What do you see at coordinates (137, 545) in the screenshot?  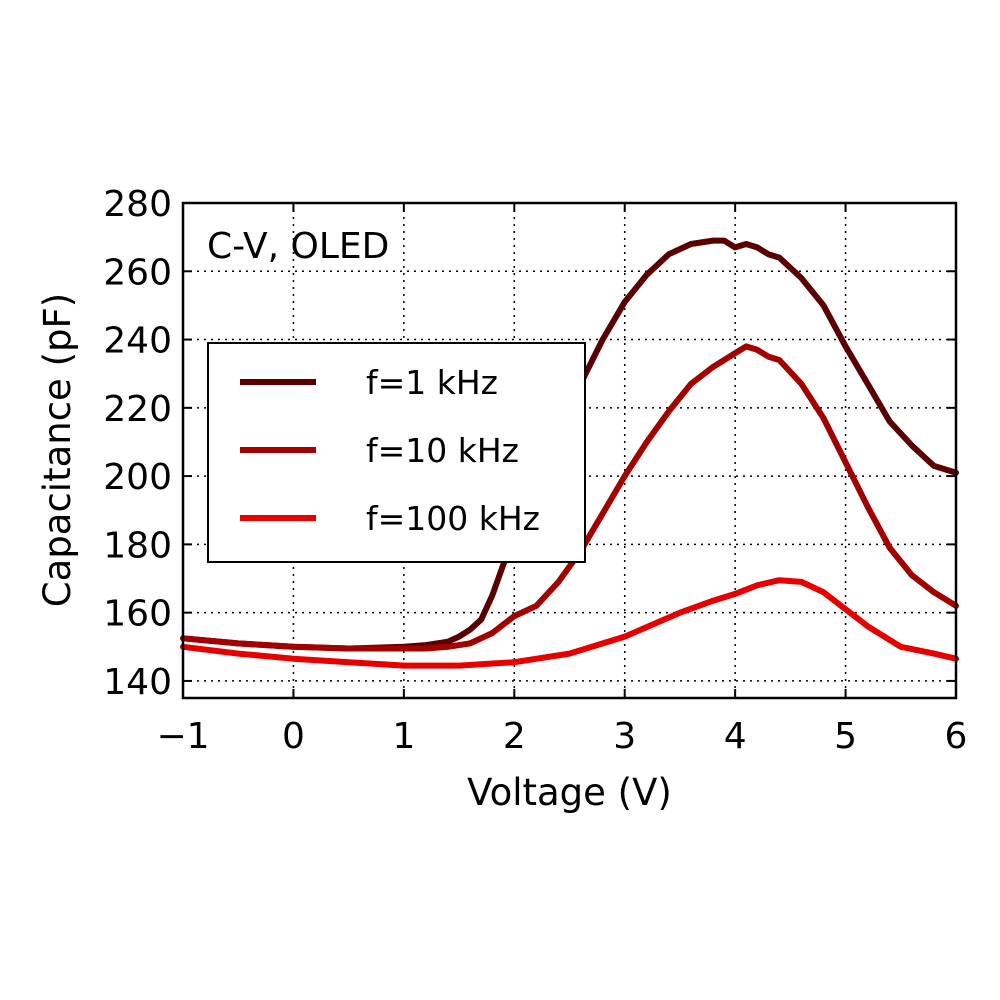 I see `y-tick-label: 180` at bounding box center [137, 545].